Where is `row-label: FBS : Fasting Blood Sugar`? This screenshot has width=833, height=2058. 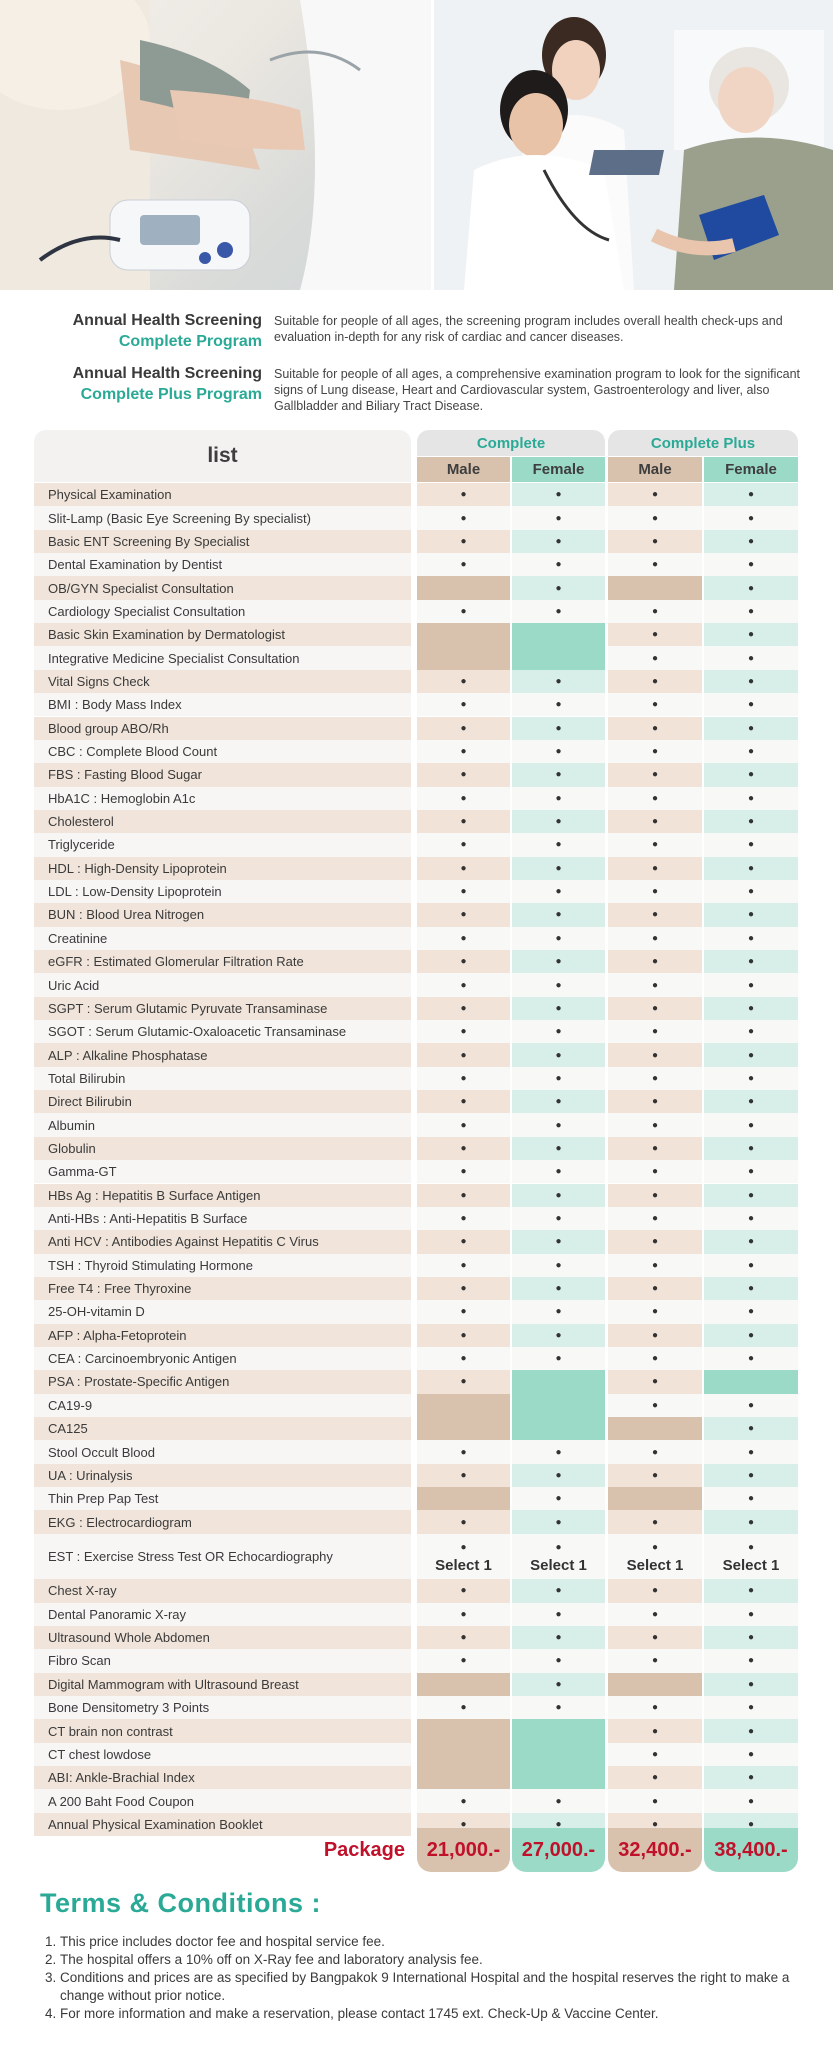 row-label: FBS : Fasting Blood Sugar is located at coordinates (222, 775).